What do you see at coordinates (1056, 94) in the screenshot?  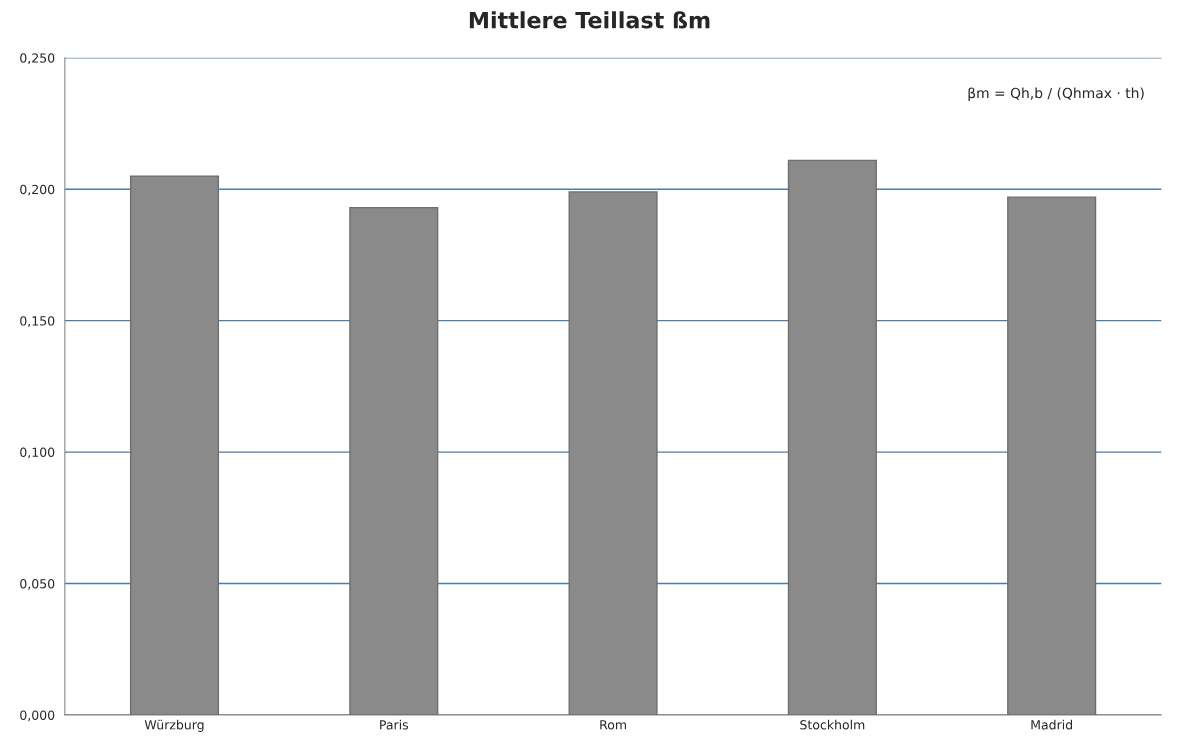 I see `annotation: βm = Qh,b / (Qhmax · th)` at bounding box center [1056, 94].